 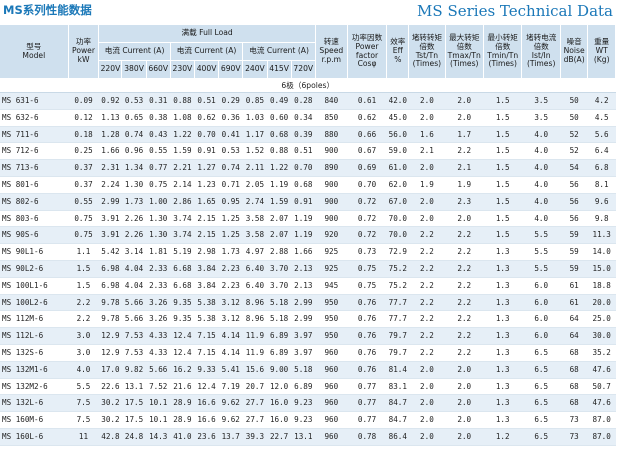 I want to click on cell-value: 5.5, so click(x=83, y=387).